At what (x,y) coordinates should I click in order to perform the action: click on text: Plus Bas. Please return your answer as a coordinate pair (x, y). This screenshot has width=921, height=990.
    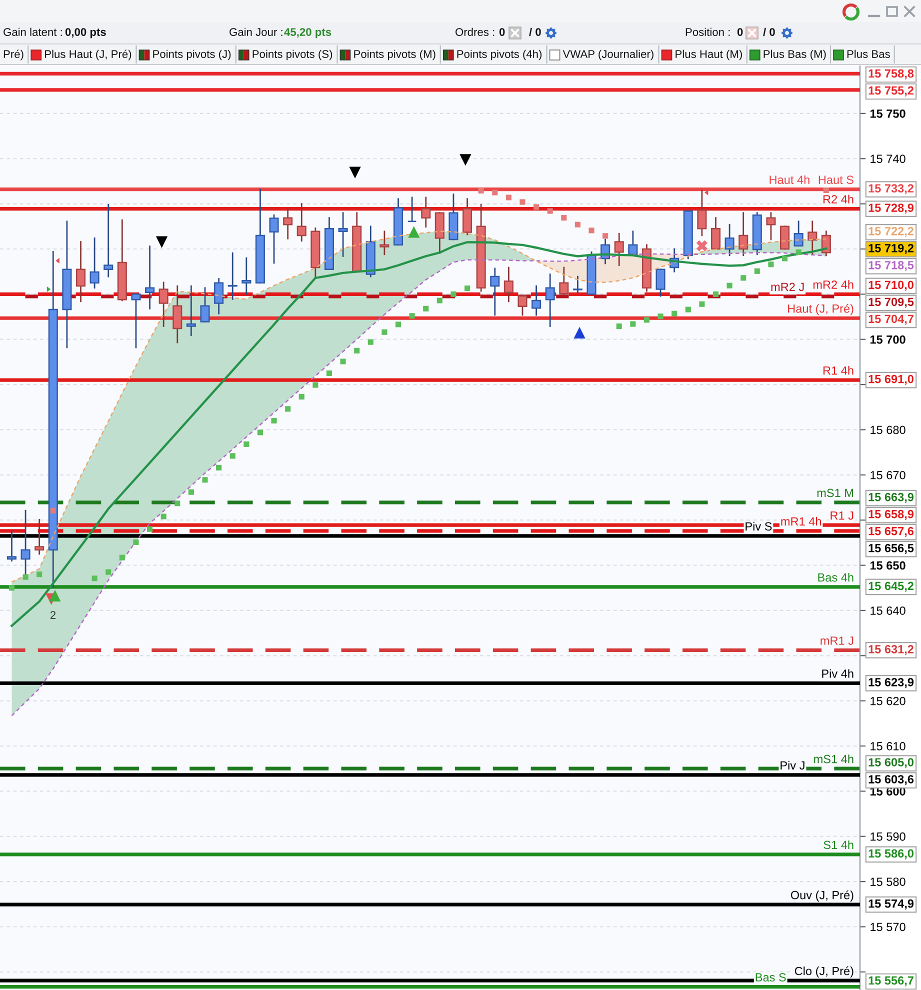
    Looking at the image, I should click on (868, 54).